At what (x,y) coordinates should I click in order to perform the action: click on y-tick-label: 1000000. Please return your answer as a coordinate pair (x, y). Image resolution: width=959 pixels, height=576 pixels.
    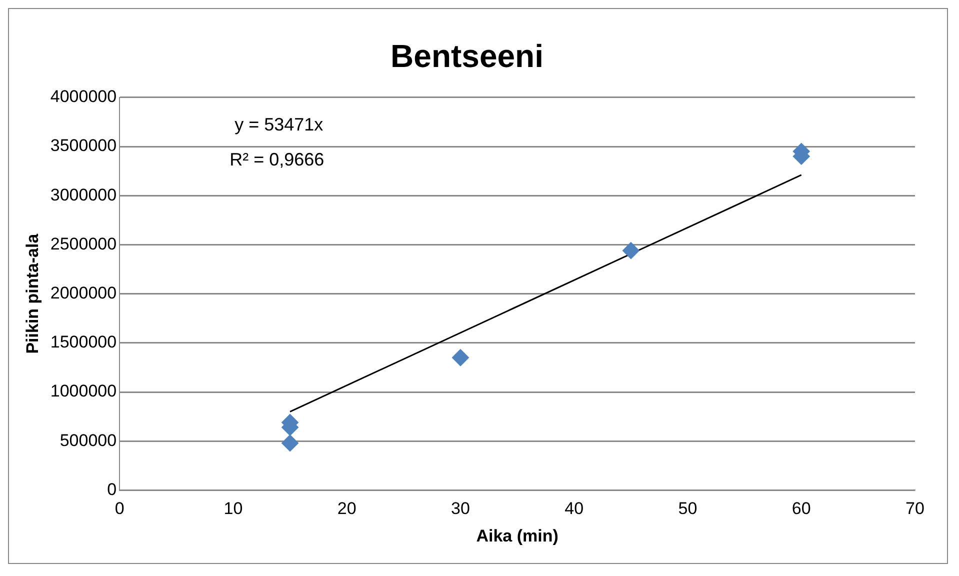
    Looking at the image, I should click on (83, 391).